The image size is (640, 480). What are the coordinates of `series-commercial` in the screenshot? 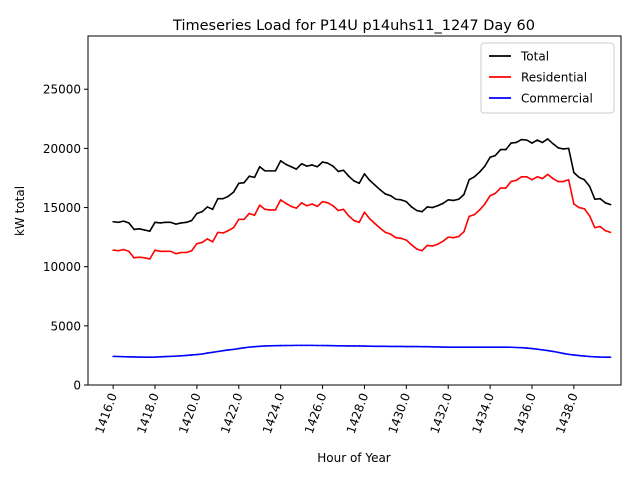 It's located at (362, 351).